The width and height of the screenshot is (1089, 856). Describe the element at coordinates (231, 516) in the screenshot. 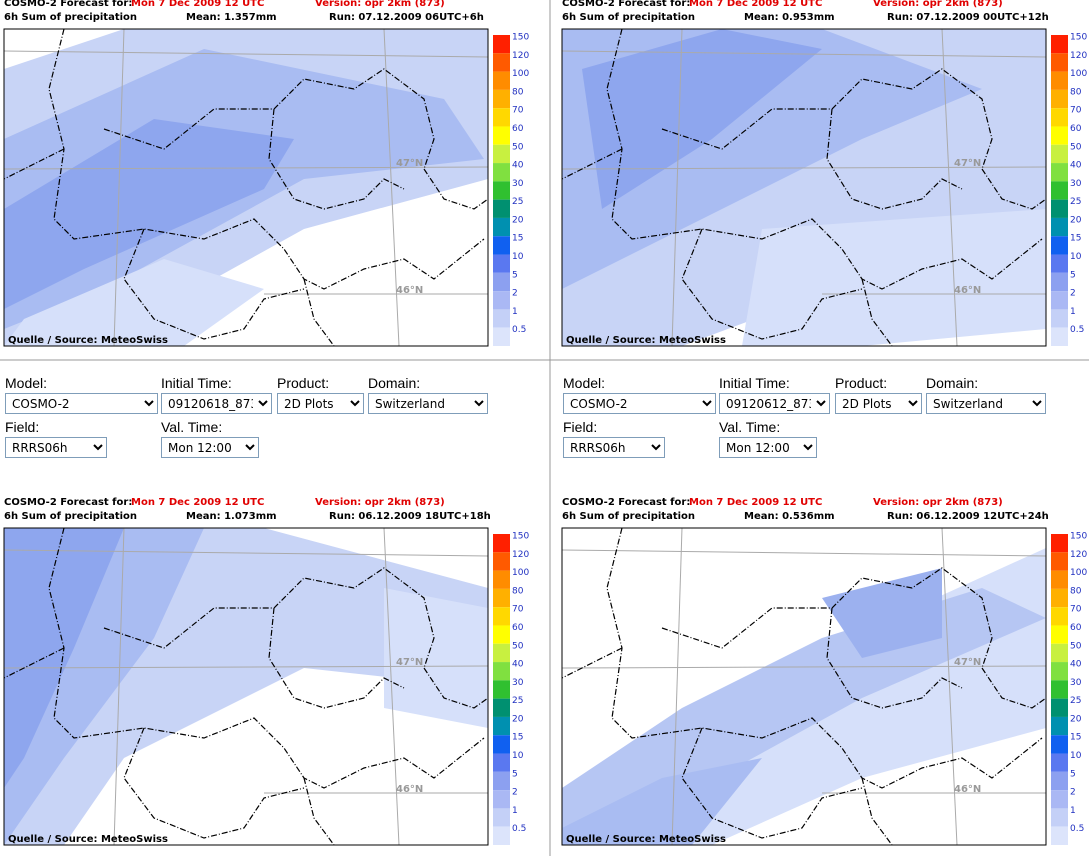

I see `mean: Mean: 1.073mm` at that location.